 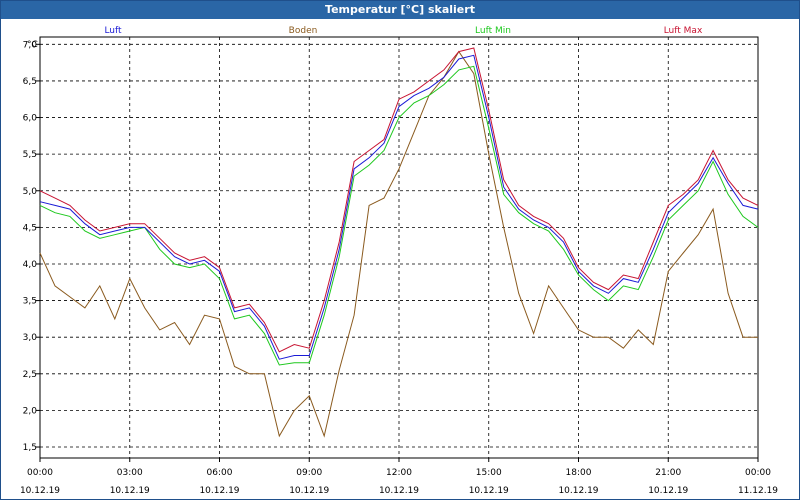 What do you see at coordinates (30, 82) in the screenshot?
I see `y-tick-label: 6,5` at bounding box center [30, 82].